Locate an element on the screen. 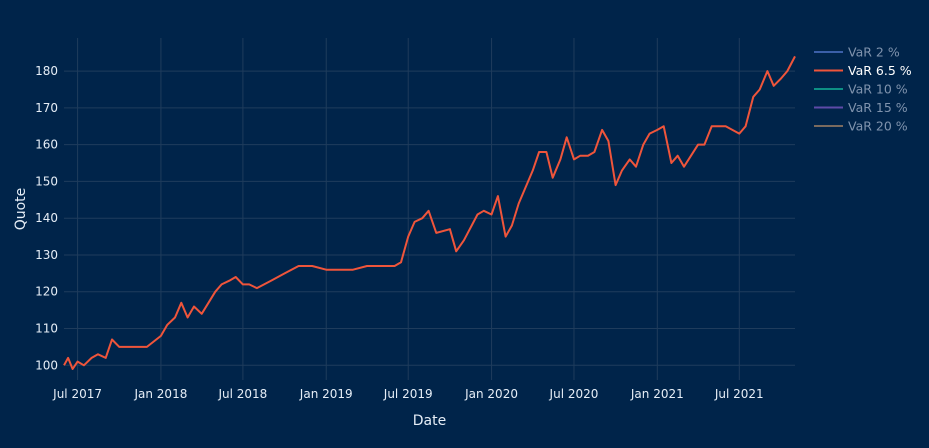  x-tick-label: Jan 2019 is located at coordinates (326, 394).